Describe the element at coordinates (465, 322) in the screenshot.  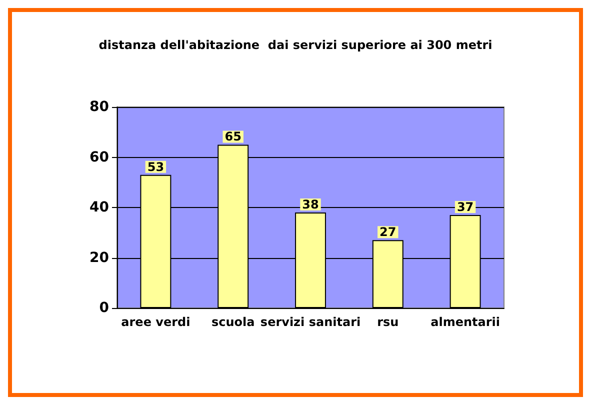
I see `x-tick-label: almentarii` at that location.